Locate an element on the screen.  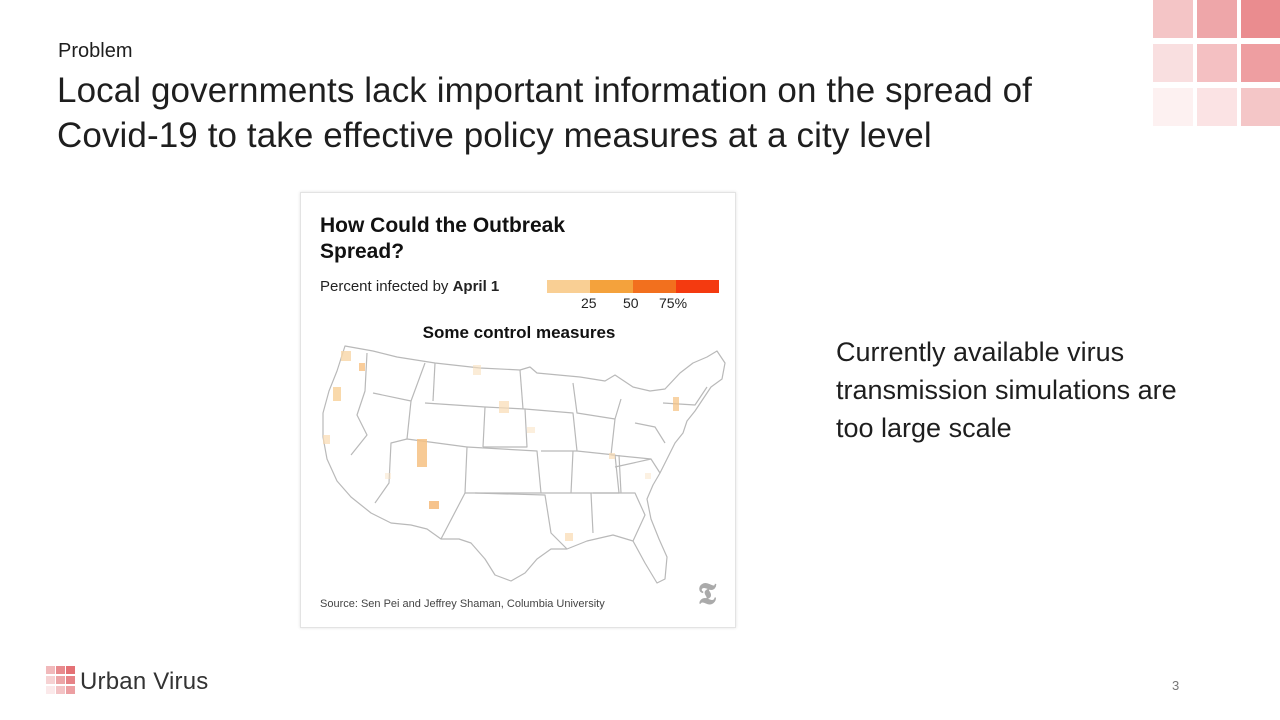
us-outline is located at coordinates (524, 464).